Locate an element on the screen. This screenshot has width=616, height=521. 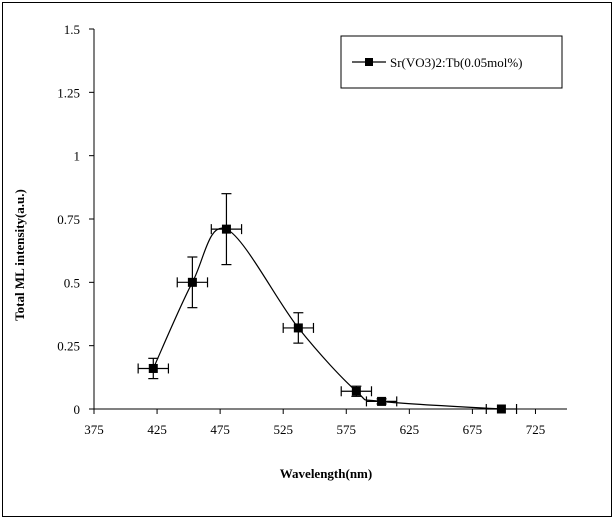
legend-label: Sr(VO3)2:Tb(0.05mol%) is located at coordinates (456, 62).